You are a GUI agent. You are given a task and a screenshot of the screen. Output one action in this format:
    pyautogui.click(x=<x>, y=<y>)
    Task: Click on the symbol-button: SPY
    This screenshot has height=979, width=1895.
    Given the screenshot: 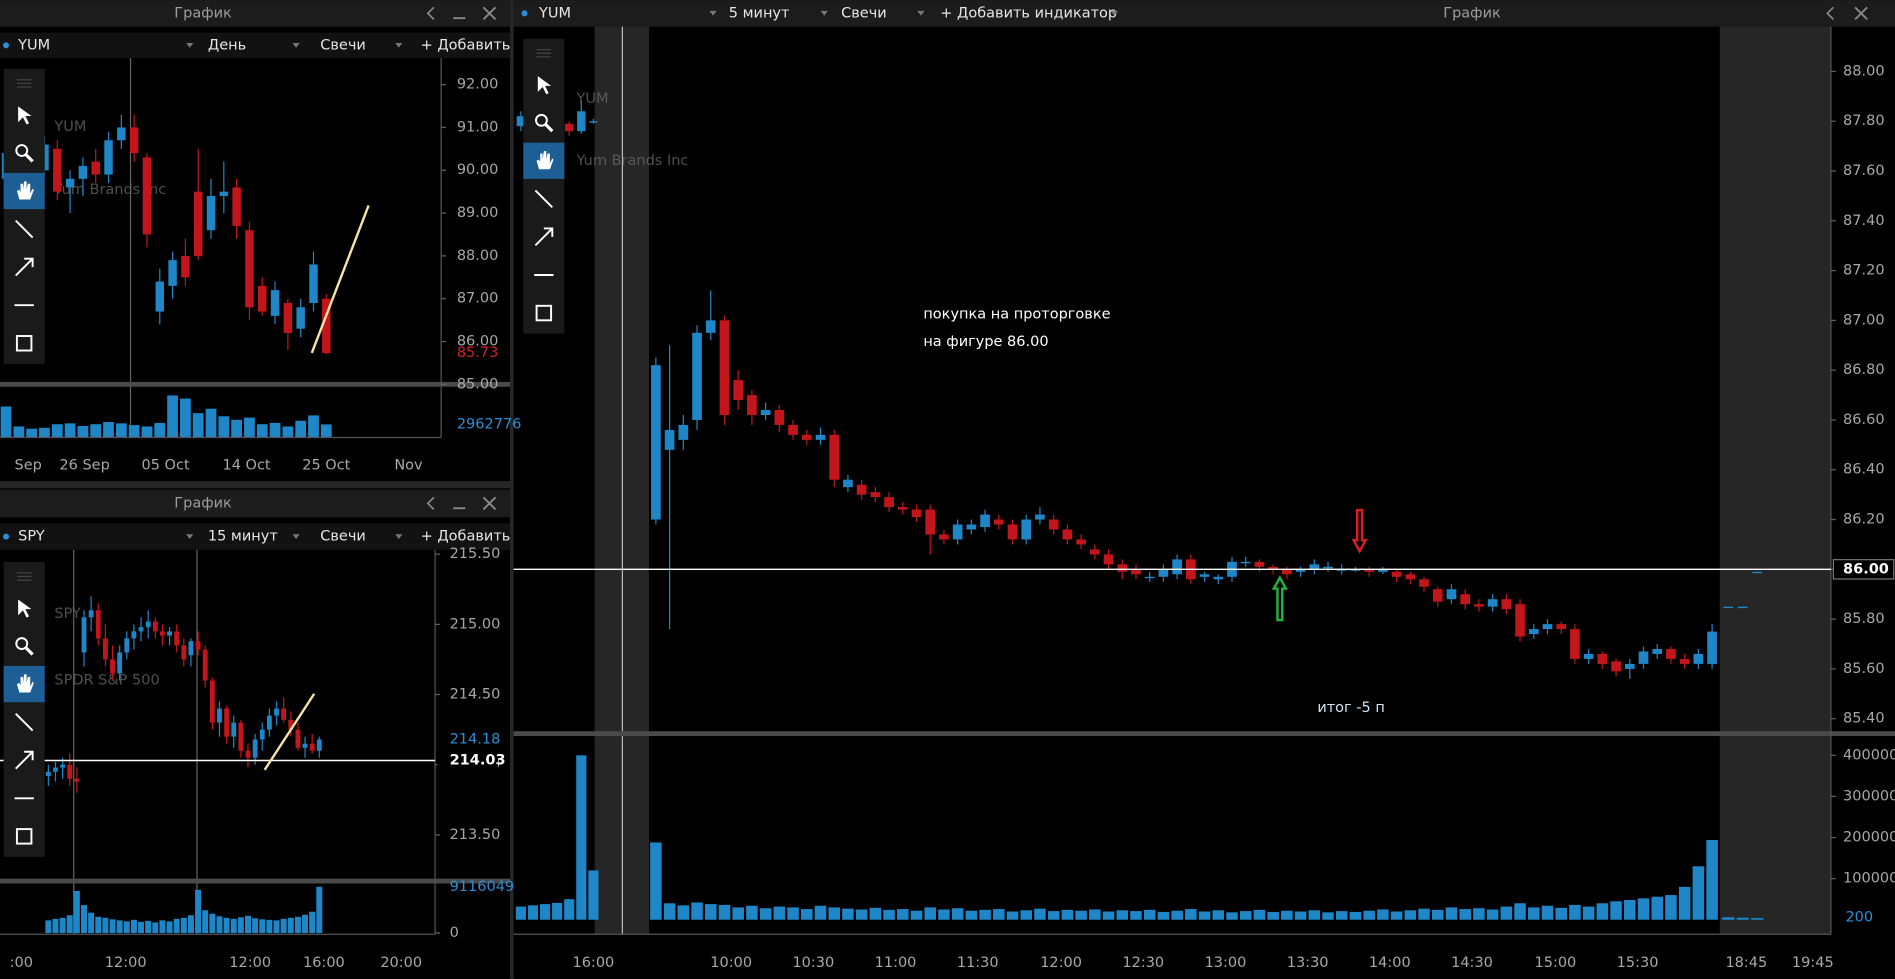 What is the action you would take?
    pyautogui.click(x=31, y=537)
    